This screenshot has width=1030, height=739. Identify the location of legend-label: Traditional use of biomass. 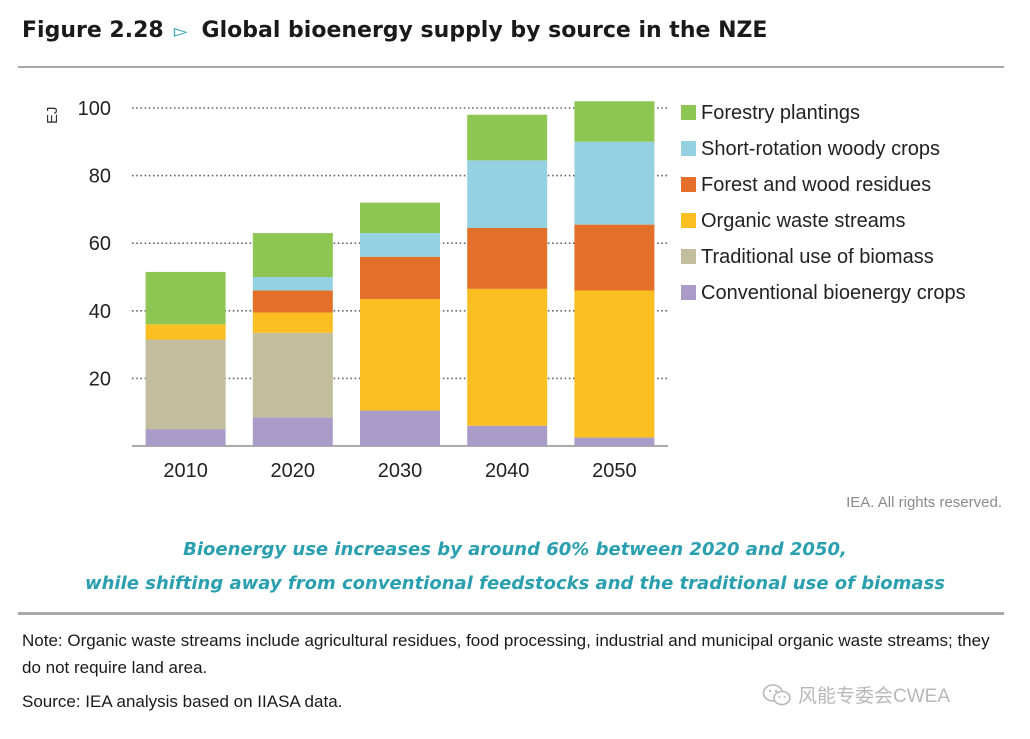
(817, 257).